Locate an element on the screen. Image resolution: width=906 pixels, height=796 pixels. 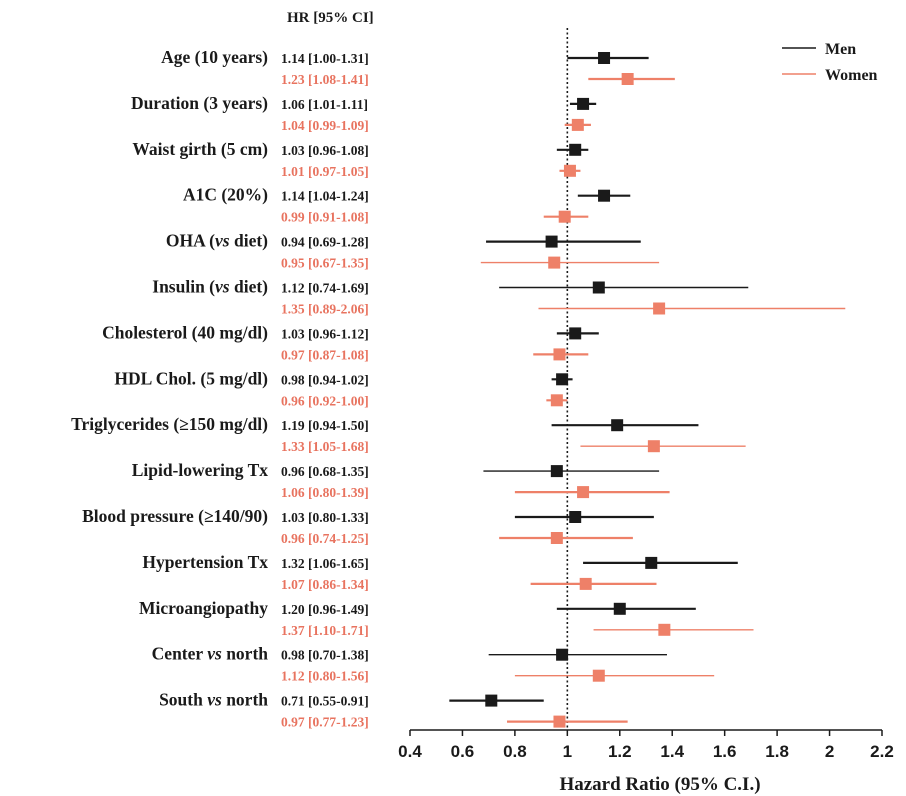
women-hr-text: 0.96 [0.92-1.00] is located at coordinates (325, 400).